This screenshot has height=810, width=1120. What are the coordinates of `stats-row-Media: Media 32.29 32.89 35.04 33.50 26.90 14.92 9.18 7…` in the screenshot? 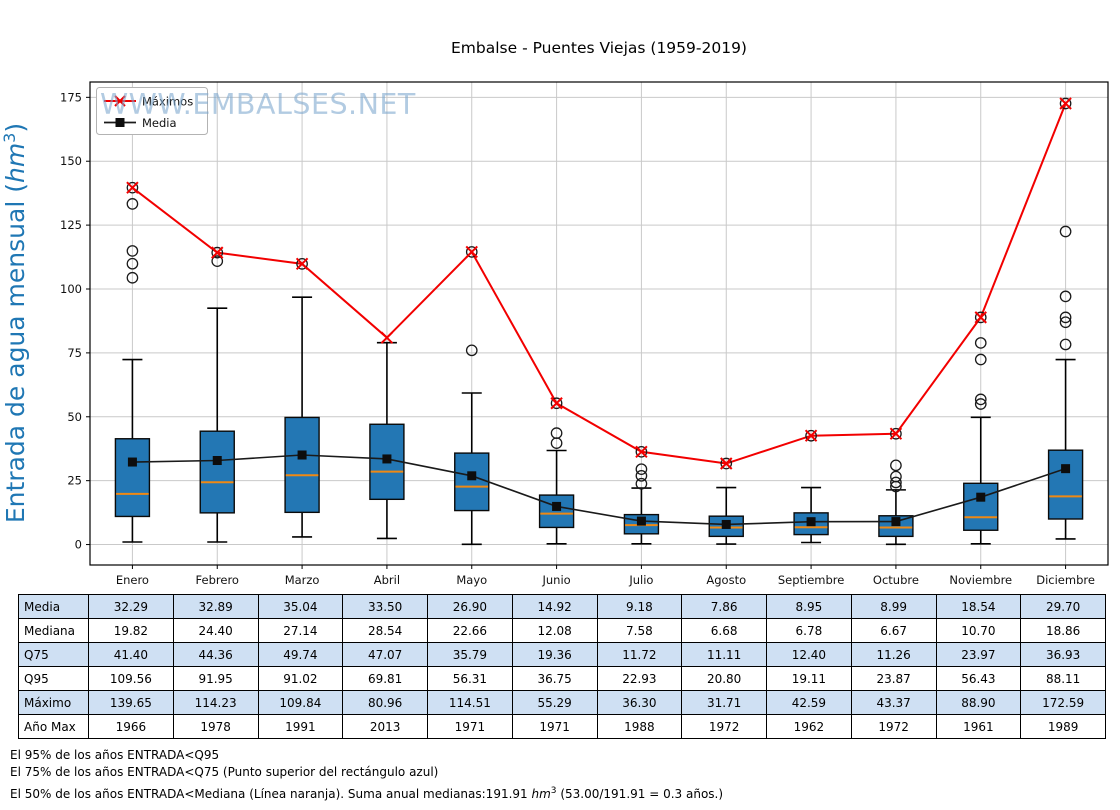 It's located at (562, 606).